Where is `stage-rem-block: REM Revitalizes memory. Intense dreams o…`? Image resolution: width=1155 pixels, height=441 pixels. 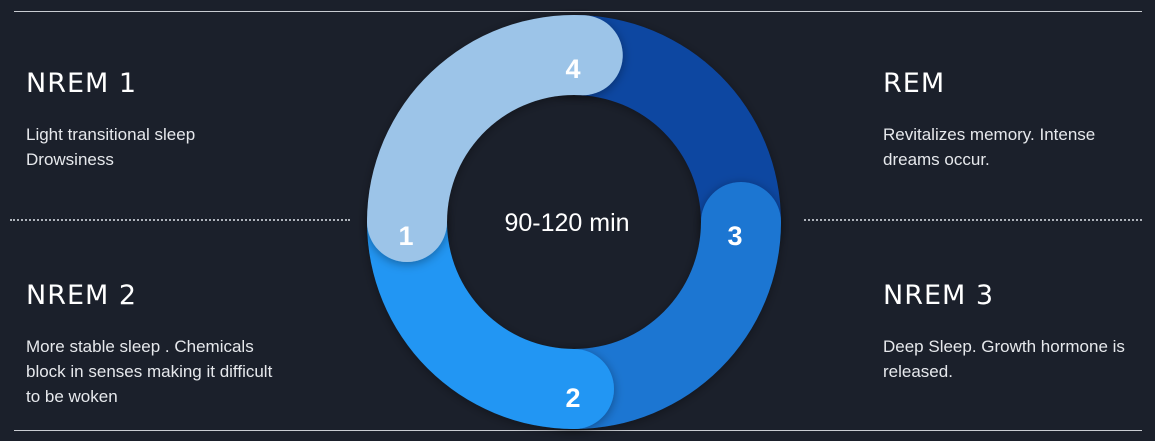
stage-rem-block: REM Revitalizes memory. Intense dreams o… is located at coordinates (1014, 120).